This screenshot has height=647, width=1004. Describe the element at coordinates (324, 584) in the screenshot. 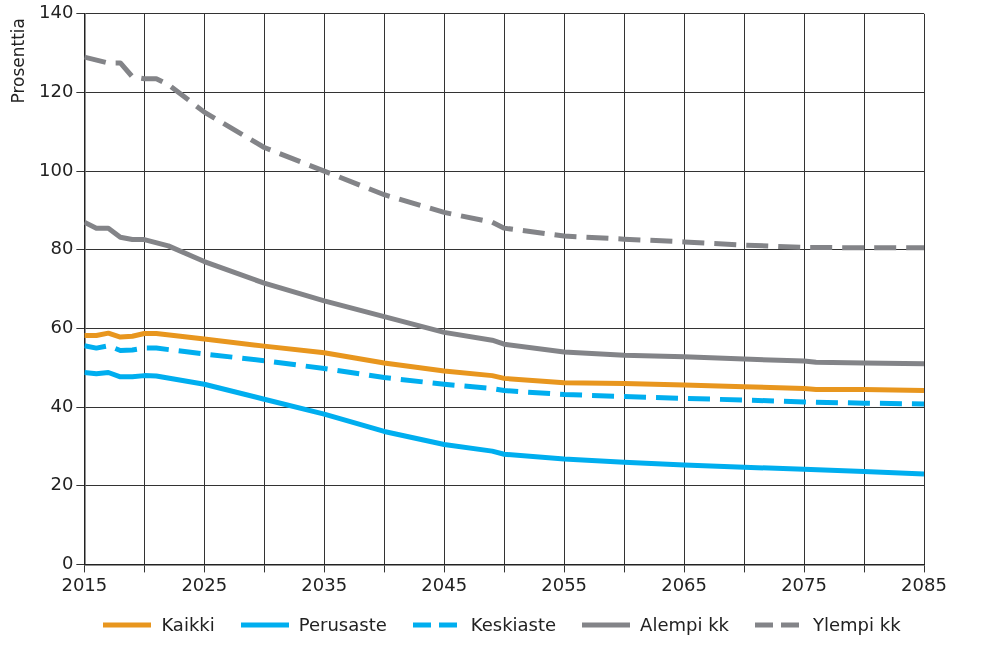

I see `x-tick-label: 2035` at that location.